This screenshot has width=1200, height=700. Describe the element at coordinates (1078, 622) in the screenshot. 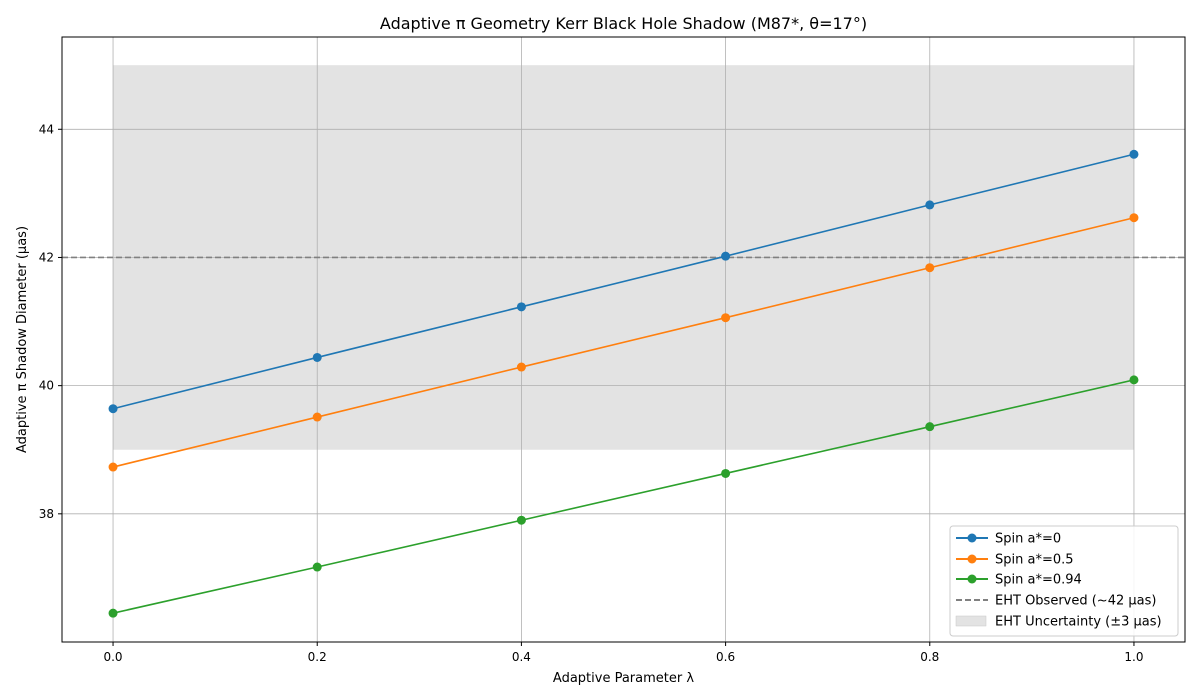

I see `legend-label-eht-uncertainty: EHT Uncertainty (±3 μas)` at that location.